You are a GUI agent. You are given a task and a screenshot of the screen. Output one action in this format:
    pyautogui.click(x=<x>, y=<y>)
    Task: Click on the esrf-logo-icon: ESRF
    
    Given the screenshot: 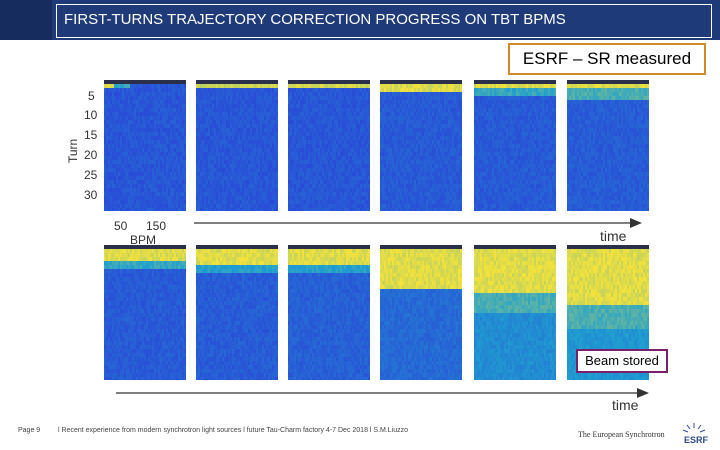 What is the action you would take?
    pyautogui.click(x=695, y=434)
    